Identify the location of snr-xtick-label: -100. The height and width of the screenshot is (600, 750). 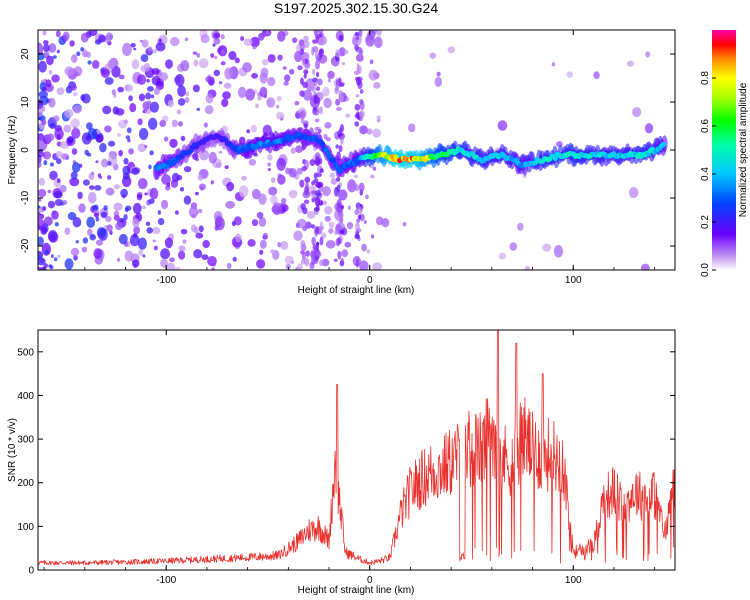
(166, 580).